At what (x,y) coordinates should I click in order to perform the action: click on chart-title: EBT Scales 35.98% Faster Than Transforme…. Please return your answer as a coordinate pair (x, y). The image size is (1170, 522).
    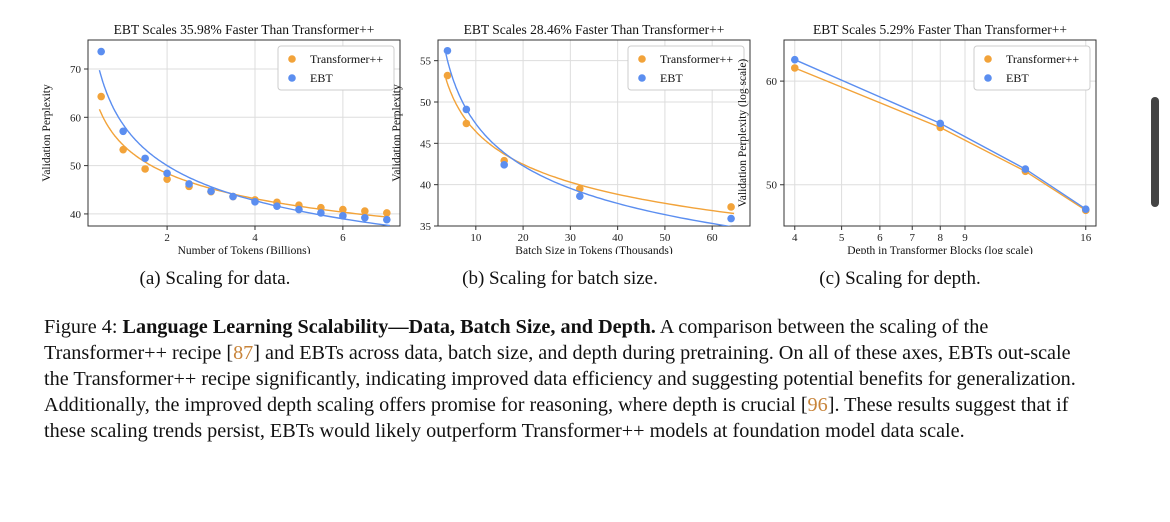
    Looking at the image, I should click on (244, 29).